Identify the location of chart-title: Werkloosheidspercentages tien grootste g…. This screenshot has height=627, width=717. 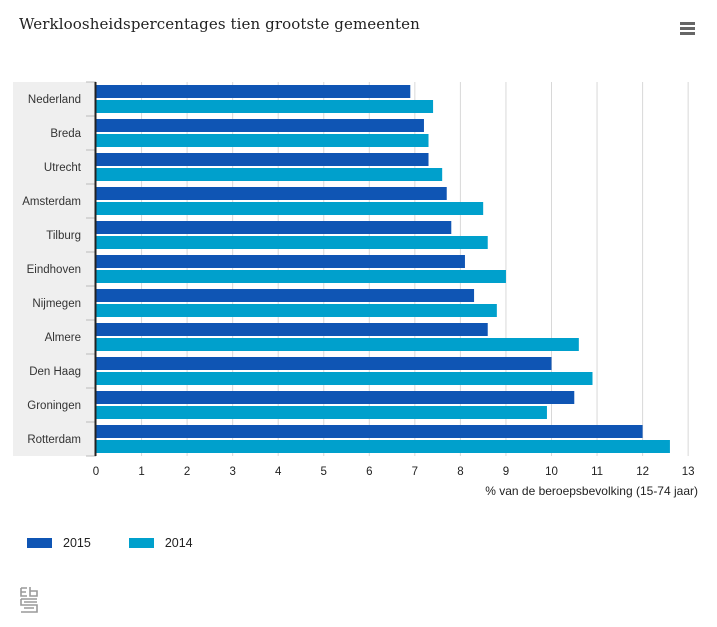
(219, 24).